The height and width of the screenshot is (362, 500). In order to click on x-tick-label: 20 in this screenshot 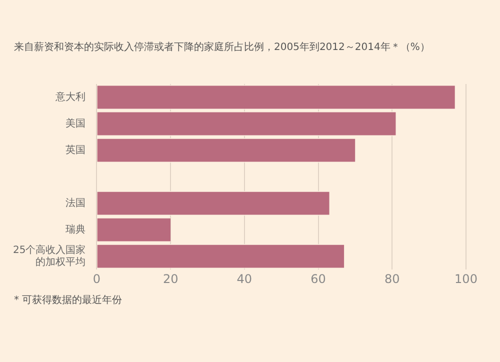, I will do `click(170, 279)`.